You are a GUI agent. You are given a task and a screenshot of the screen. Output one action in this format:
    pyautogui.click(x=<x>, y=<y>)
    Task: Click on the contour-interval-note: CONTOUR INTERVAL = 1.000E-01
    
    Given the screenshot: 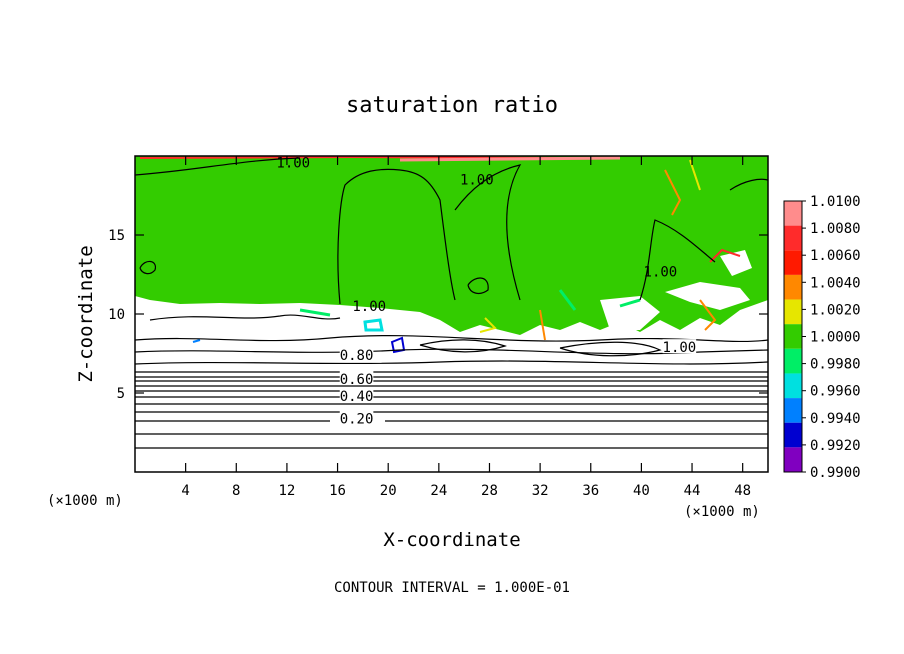 What is the action you would take?
    pyautogui.click(x=452, y=588)
    